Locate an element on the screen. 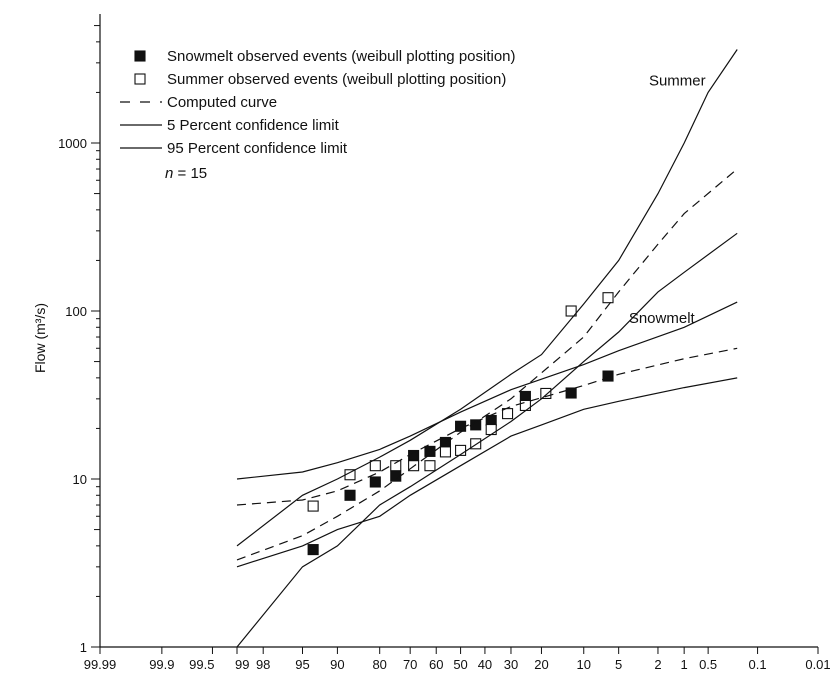  x-tick-label: 10 is located at coordinates (584, 664).